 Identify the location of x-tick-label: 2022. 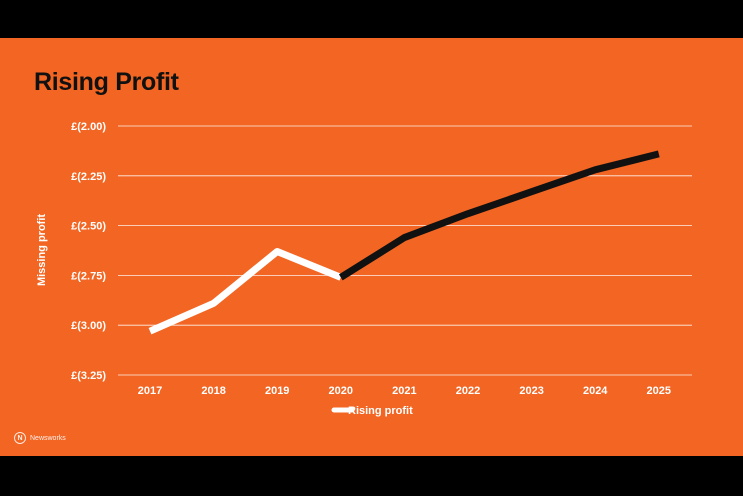
(468, 391).